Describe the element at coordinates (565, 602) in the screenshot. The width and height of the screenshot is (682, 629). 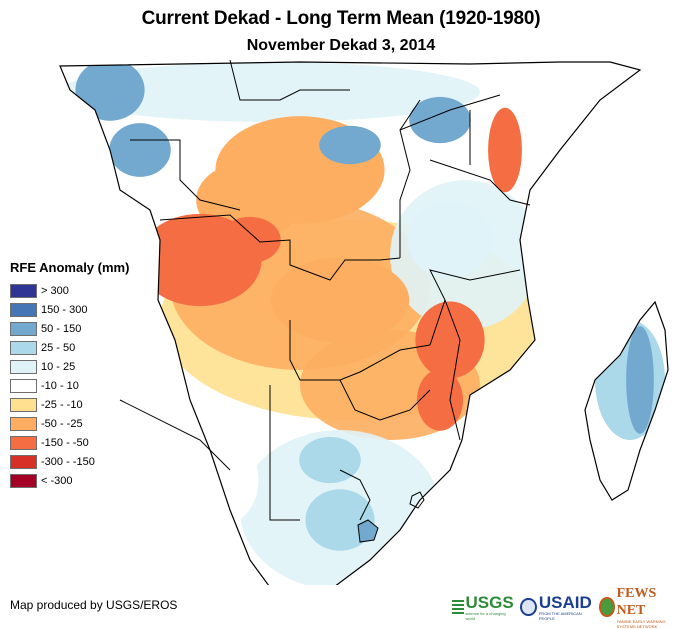
I see `usaid-name: USAID` at that location.